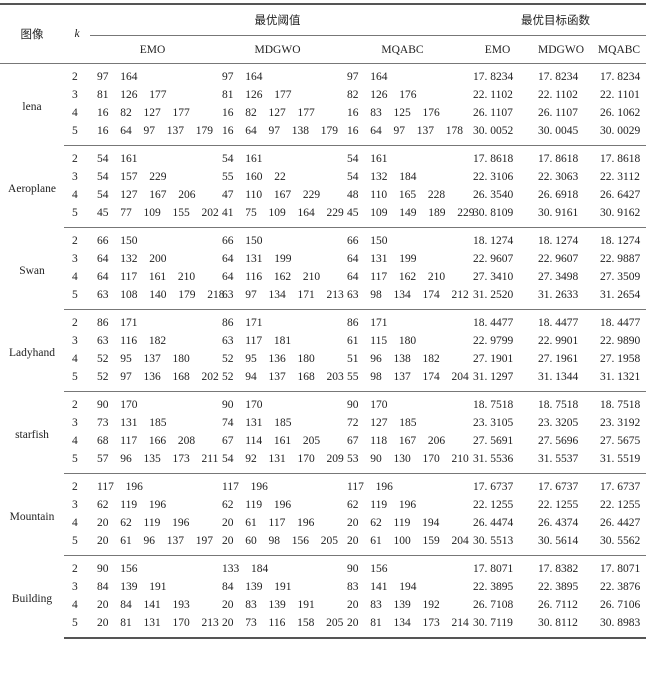 The image size is (646, 695). I want to click on objective-mqabc-cell: 17. 8618, so click(620, 159).